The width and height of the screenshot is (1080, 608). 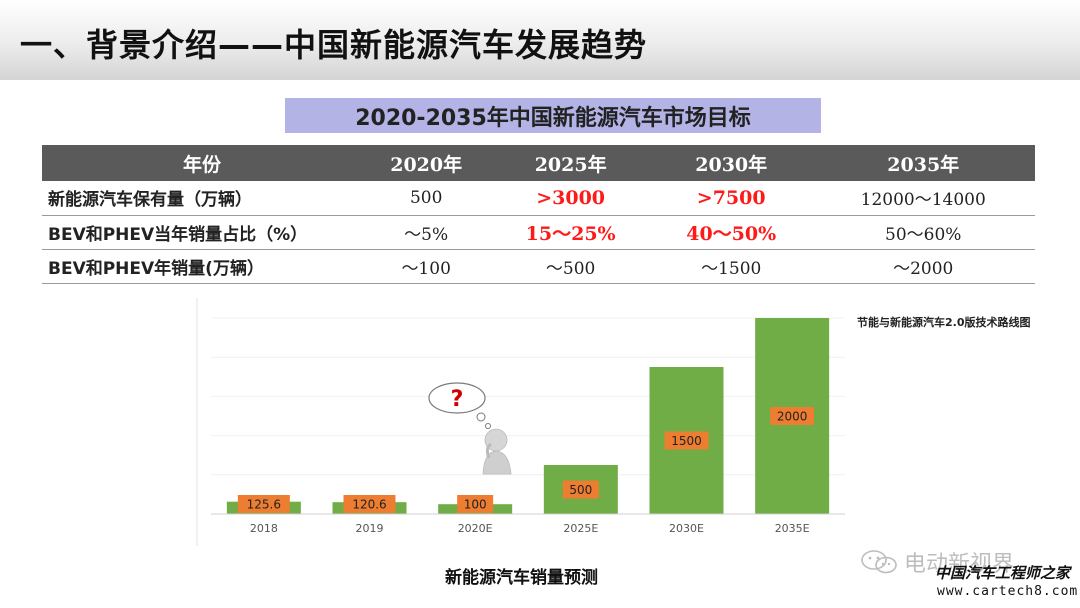 I want to click on table-row: 新能源汽车保有量（万辆） 500 >3000 >7500 12000～14000, so click(x=538, y=198).